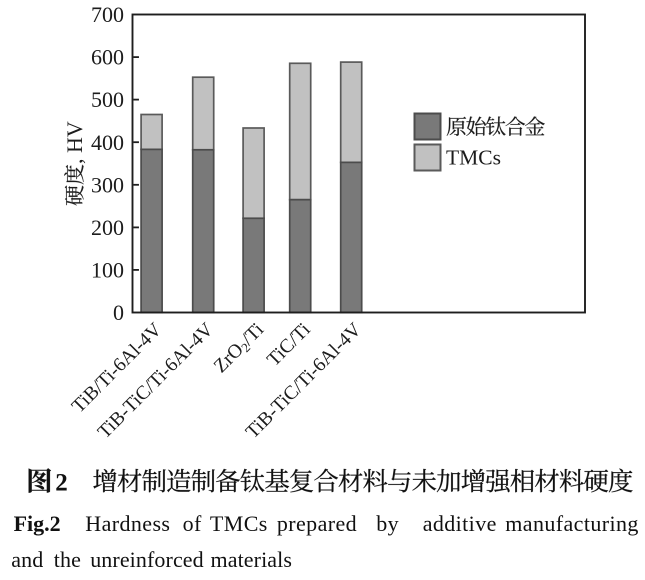  What do you see at coordinates (107, 142) in the screenshot?
I see `svg-text: 400` at bounding box center [107, 142].